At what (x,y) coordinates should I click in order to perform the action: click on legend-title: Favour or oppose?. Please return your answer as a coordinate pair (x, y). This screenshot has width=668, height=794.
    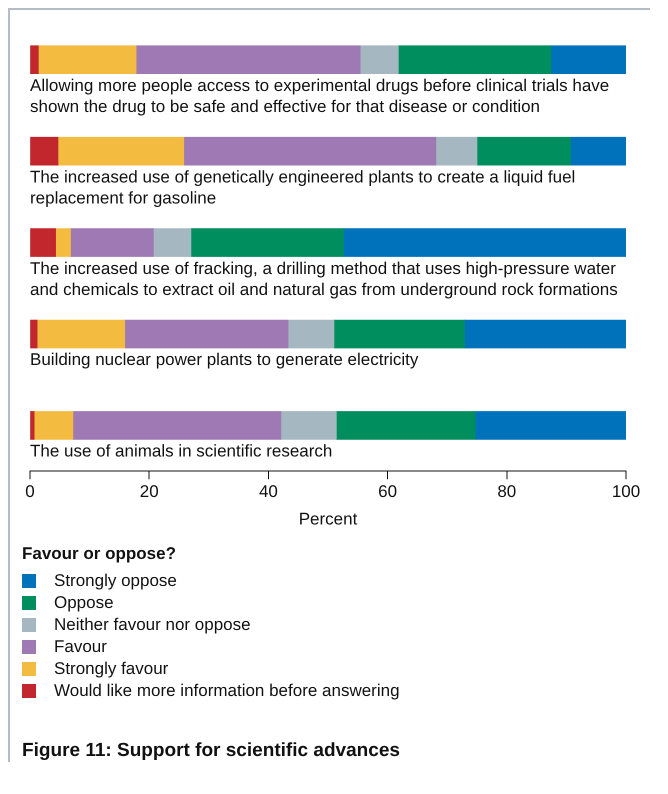
    Looking at the image, I should click on (99, 554).